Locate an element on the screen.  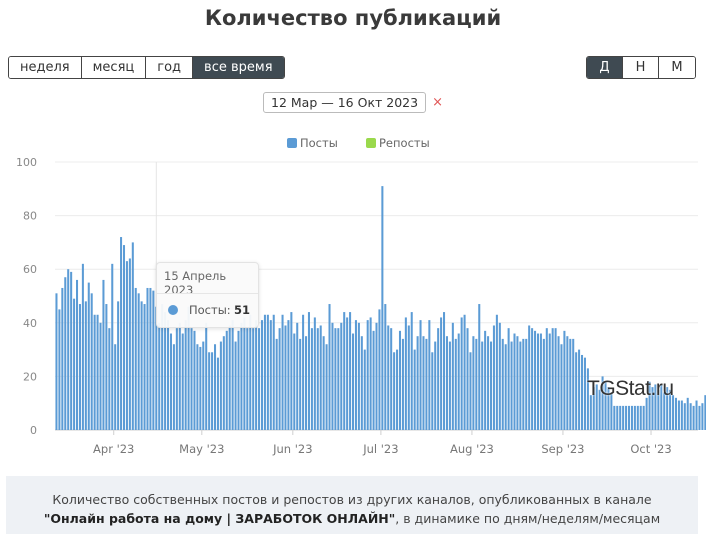
legend-posts-swatch is located at coordinates (292, 143).